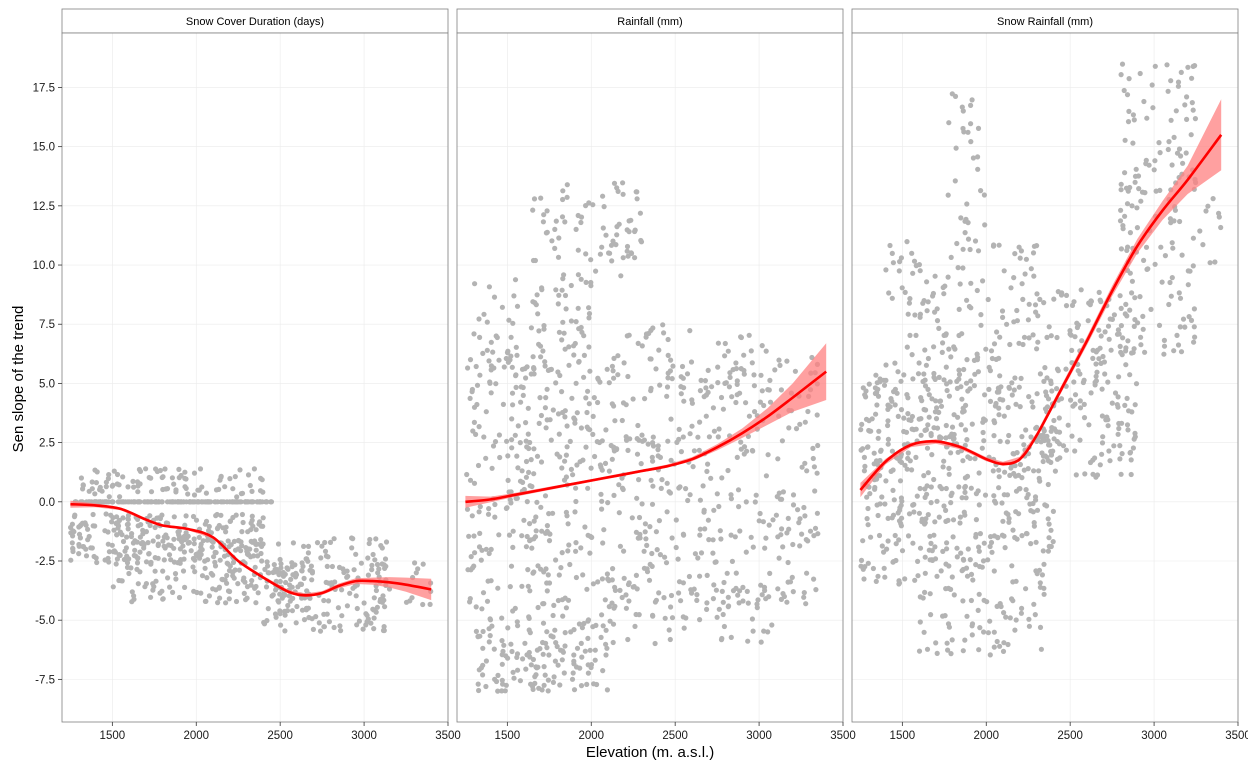 Image resolution: width=1248 pixels, height=768 pixels. What do you see at coordinates (280, 736) in the screenshot?
I see `x-tick-label: 2500` at bounding box center [280, 736].